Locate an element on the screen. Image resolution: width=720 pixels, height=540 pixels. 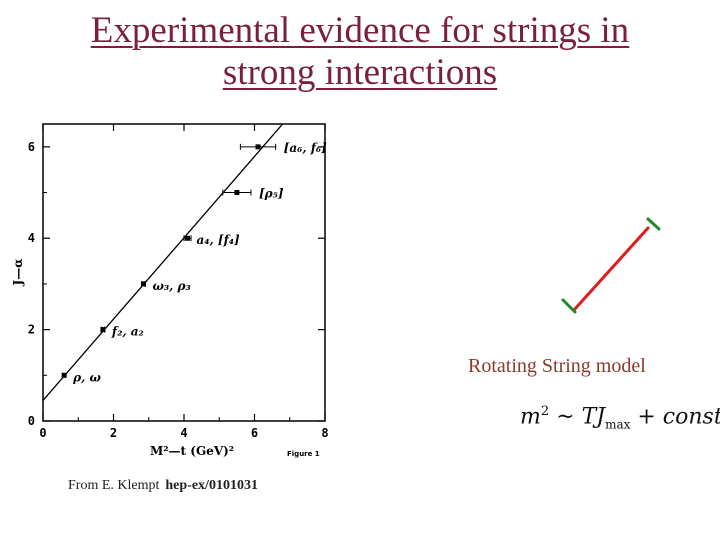
rotating-string-formula: m2 ~ TJmax + const is located at coordinates (620, 418).